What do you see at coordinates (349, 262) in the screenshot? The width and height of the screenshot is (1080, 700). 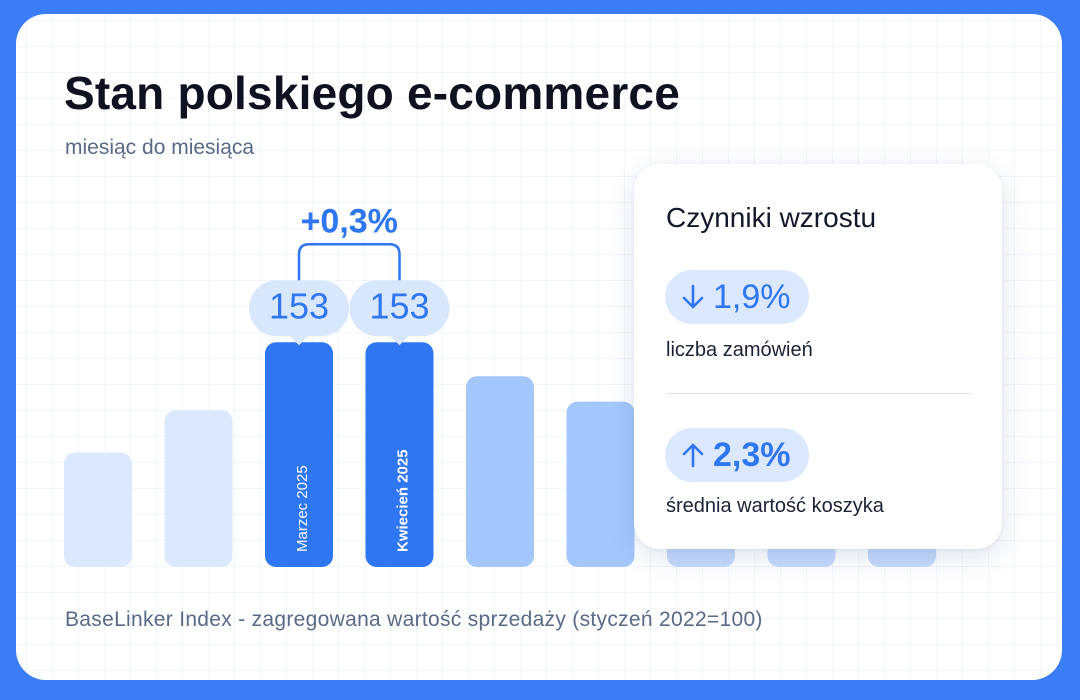 I see `change-bracket` at bounding box center [349, 262].